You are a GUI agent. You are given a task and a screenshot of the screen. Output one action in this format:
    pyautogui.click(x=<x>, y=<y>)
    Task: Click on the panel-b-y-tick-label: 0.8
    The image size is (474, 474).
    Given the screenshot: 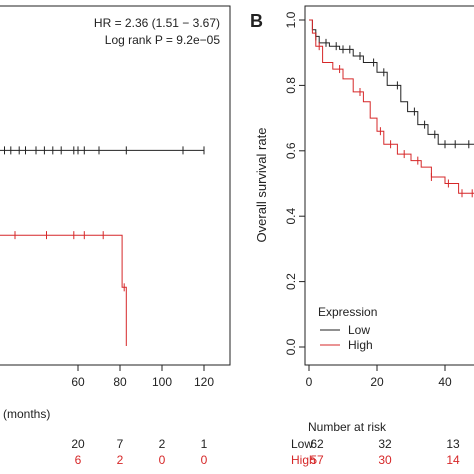 What is the action you would take?
    pyautogui.click(x=291, y=85)
    